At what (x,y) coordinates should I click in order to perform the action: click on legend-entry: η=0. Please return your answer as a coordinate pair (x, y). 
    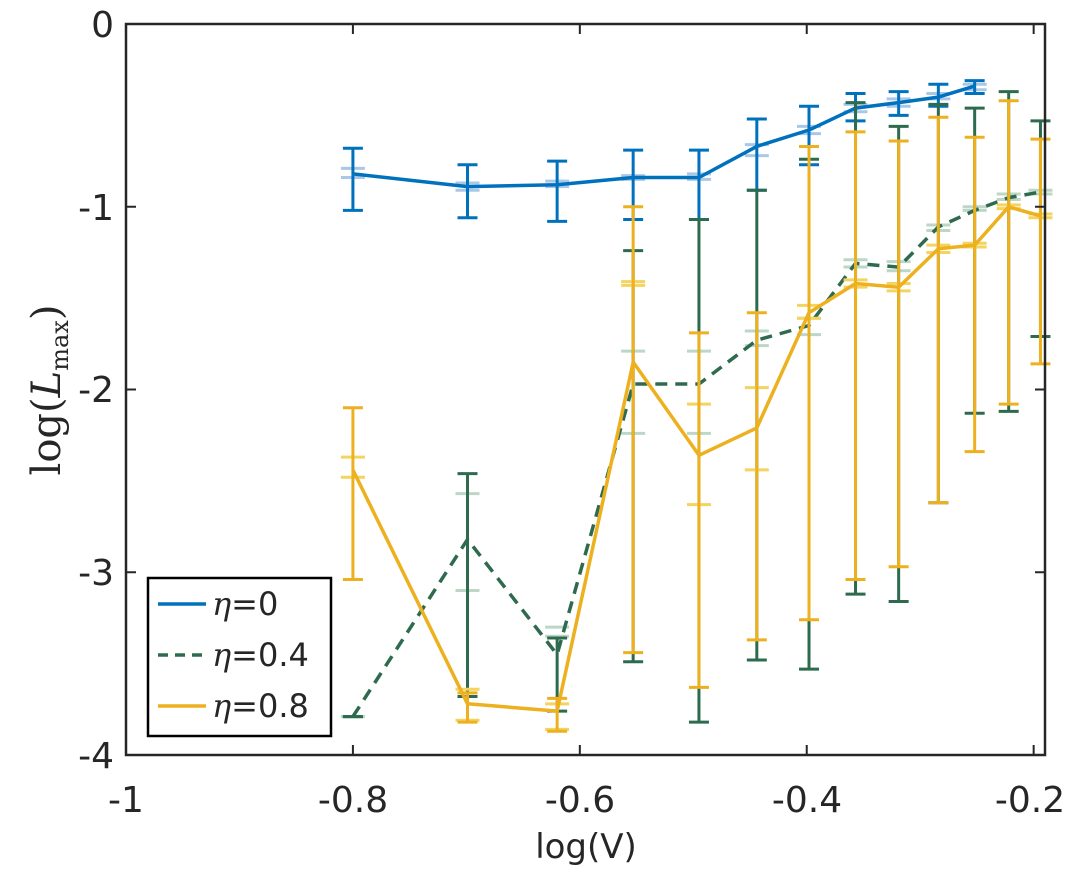
    Looking at the image, I should click on (218, 604).